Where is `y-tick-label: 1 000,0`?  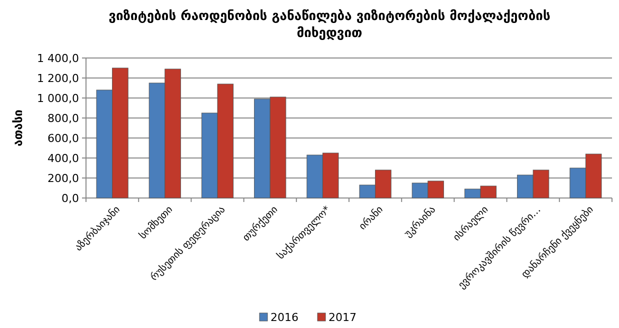
y-tick-label: 1 000,0 is located at coordinates (58, 98).